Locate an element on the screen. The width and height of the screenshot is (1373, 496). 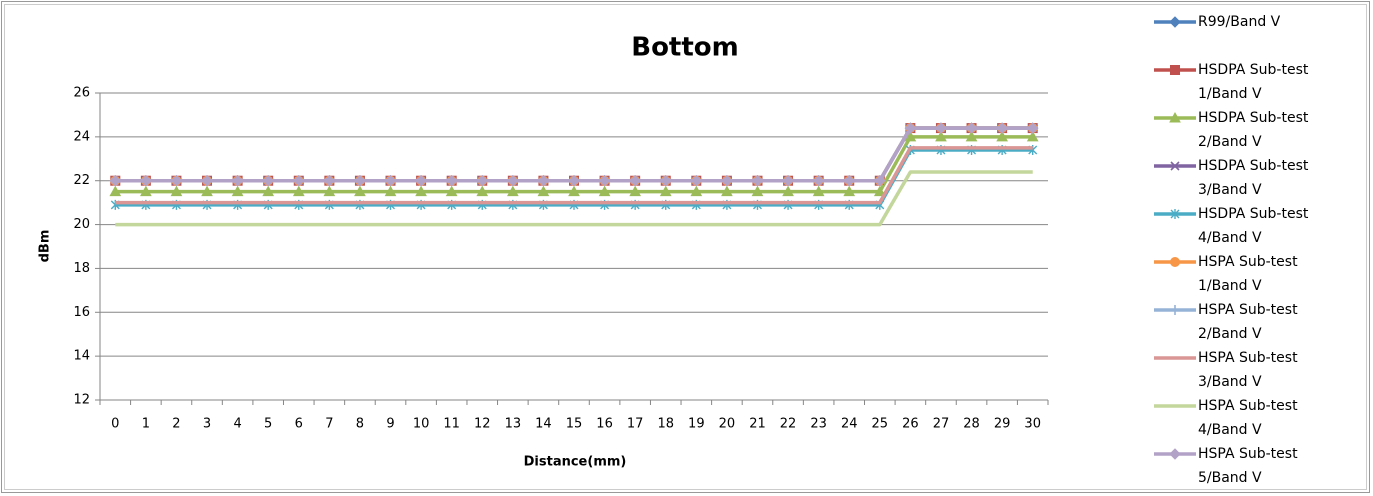
x-tick-label: 10 is located at coordinates (421, 424).